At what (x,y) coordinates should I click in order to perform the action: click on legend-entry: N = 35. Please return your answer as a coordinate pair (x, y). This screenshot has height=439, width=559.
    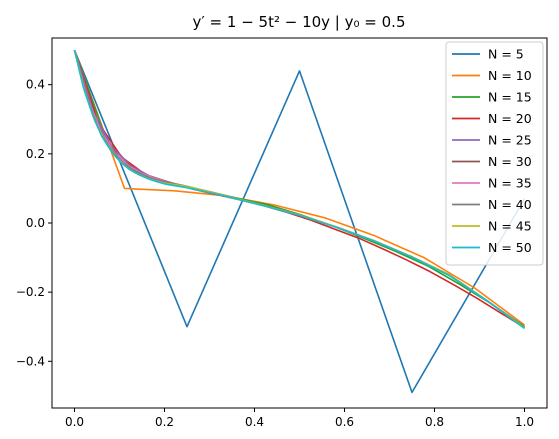
    Looking at the image, I should click on (510, 183).